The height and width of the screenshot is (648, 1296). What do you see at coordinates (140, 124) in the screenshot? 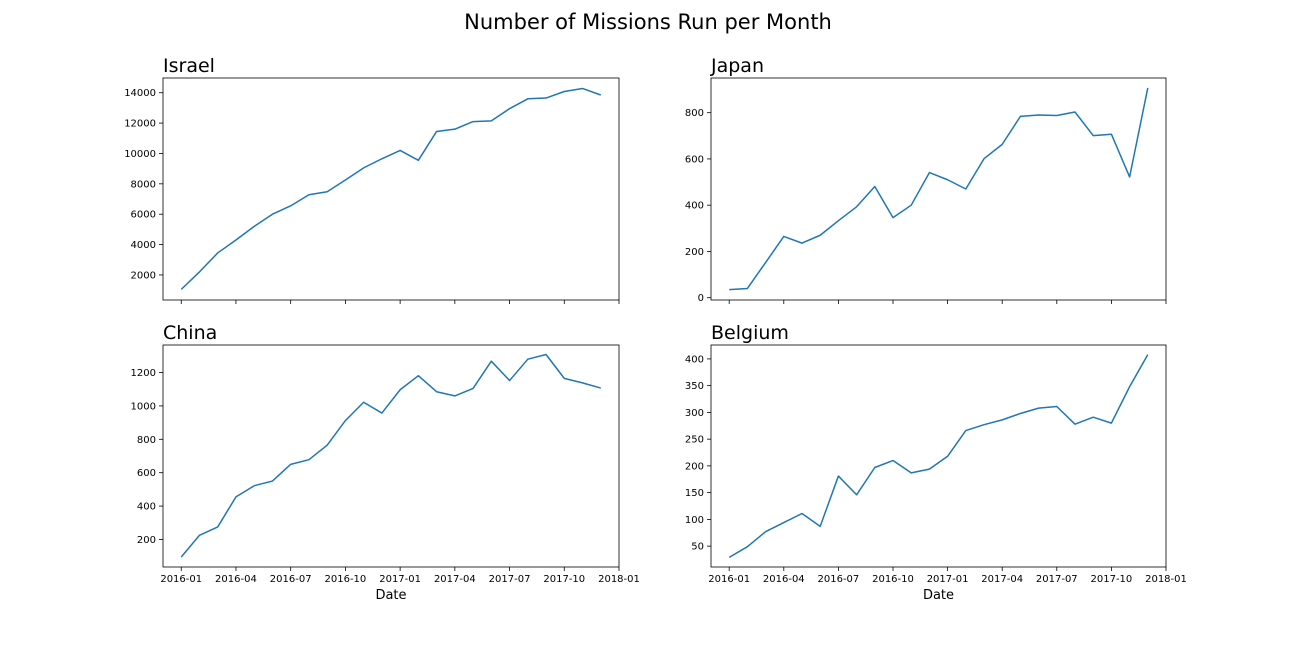
I see `israel-y-tick-label: 12000` at bounding box center [140, 124].